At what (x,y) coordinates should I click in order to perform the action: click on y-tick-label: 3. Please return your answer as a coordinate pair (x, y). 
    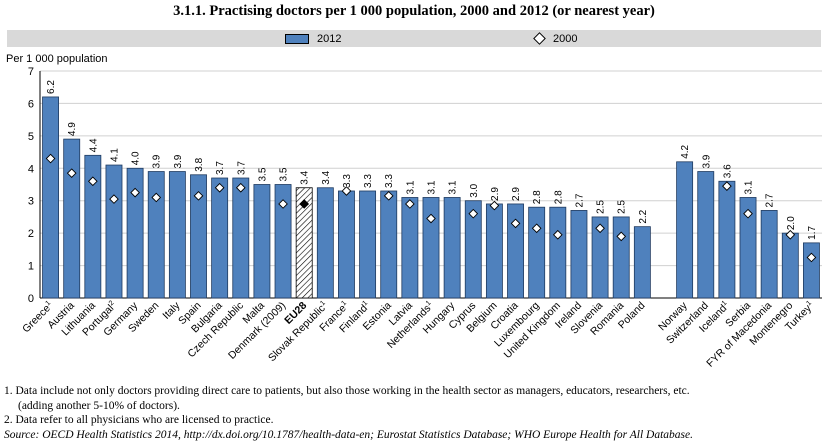
    Looking at the image, I should click on (31, 202).